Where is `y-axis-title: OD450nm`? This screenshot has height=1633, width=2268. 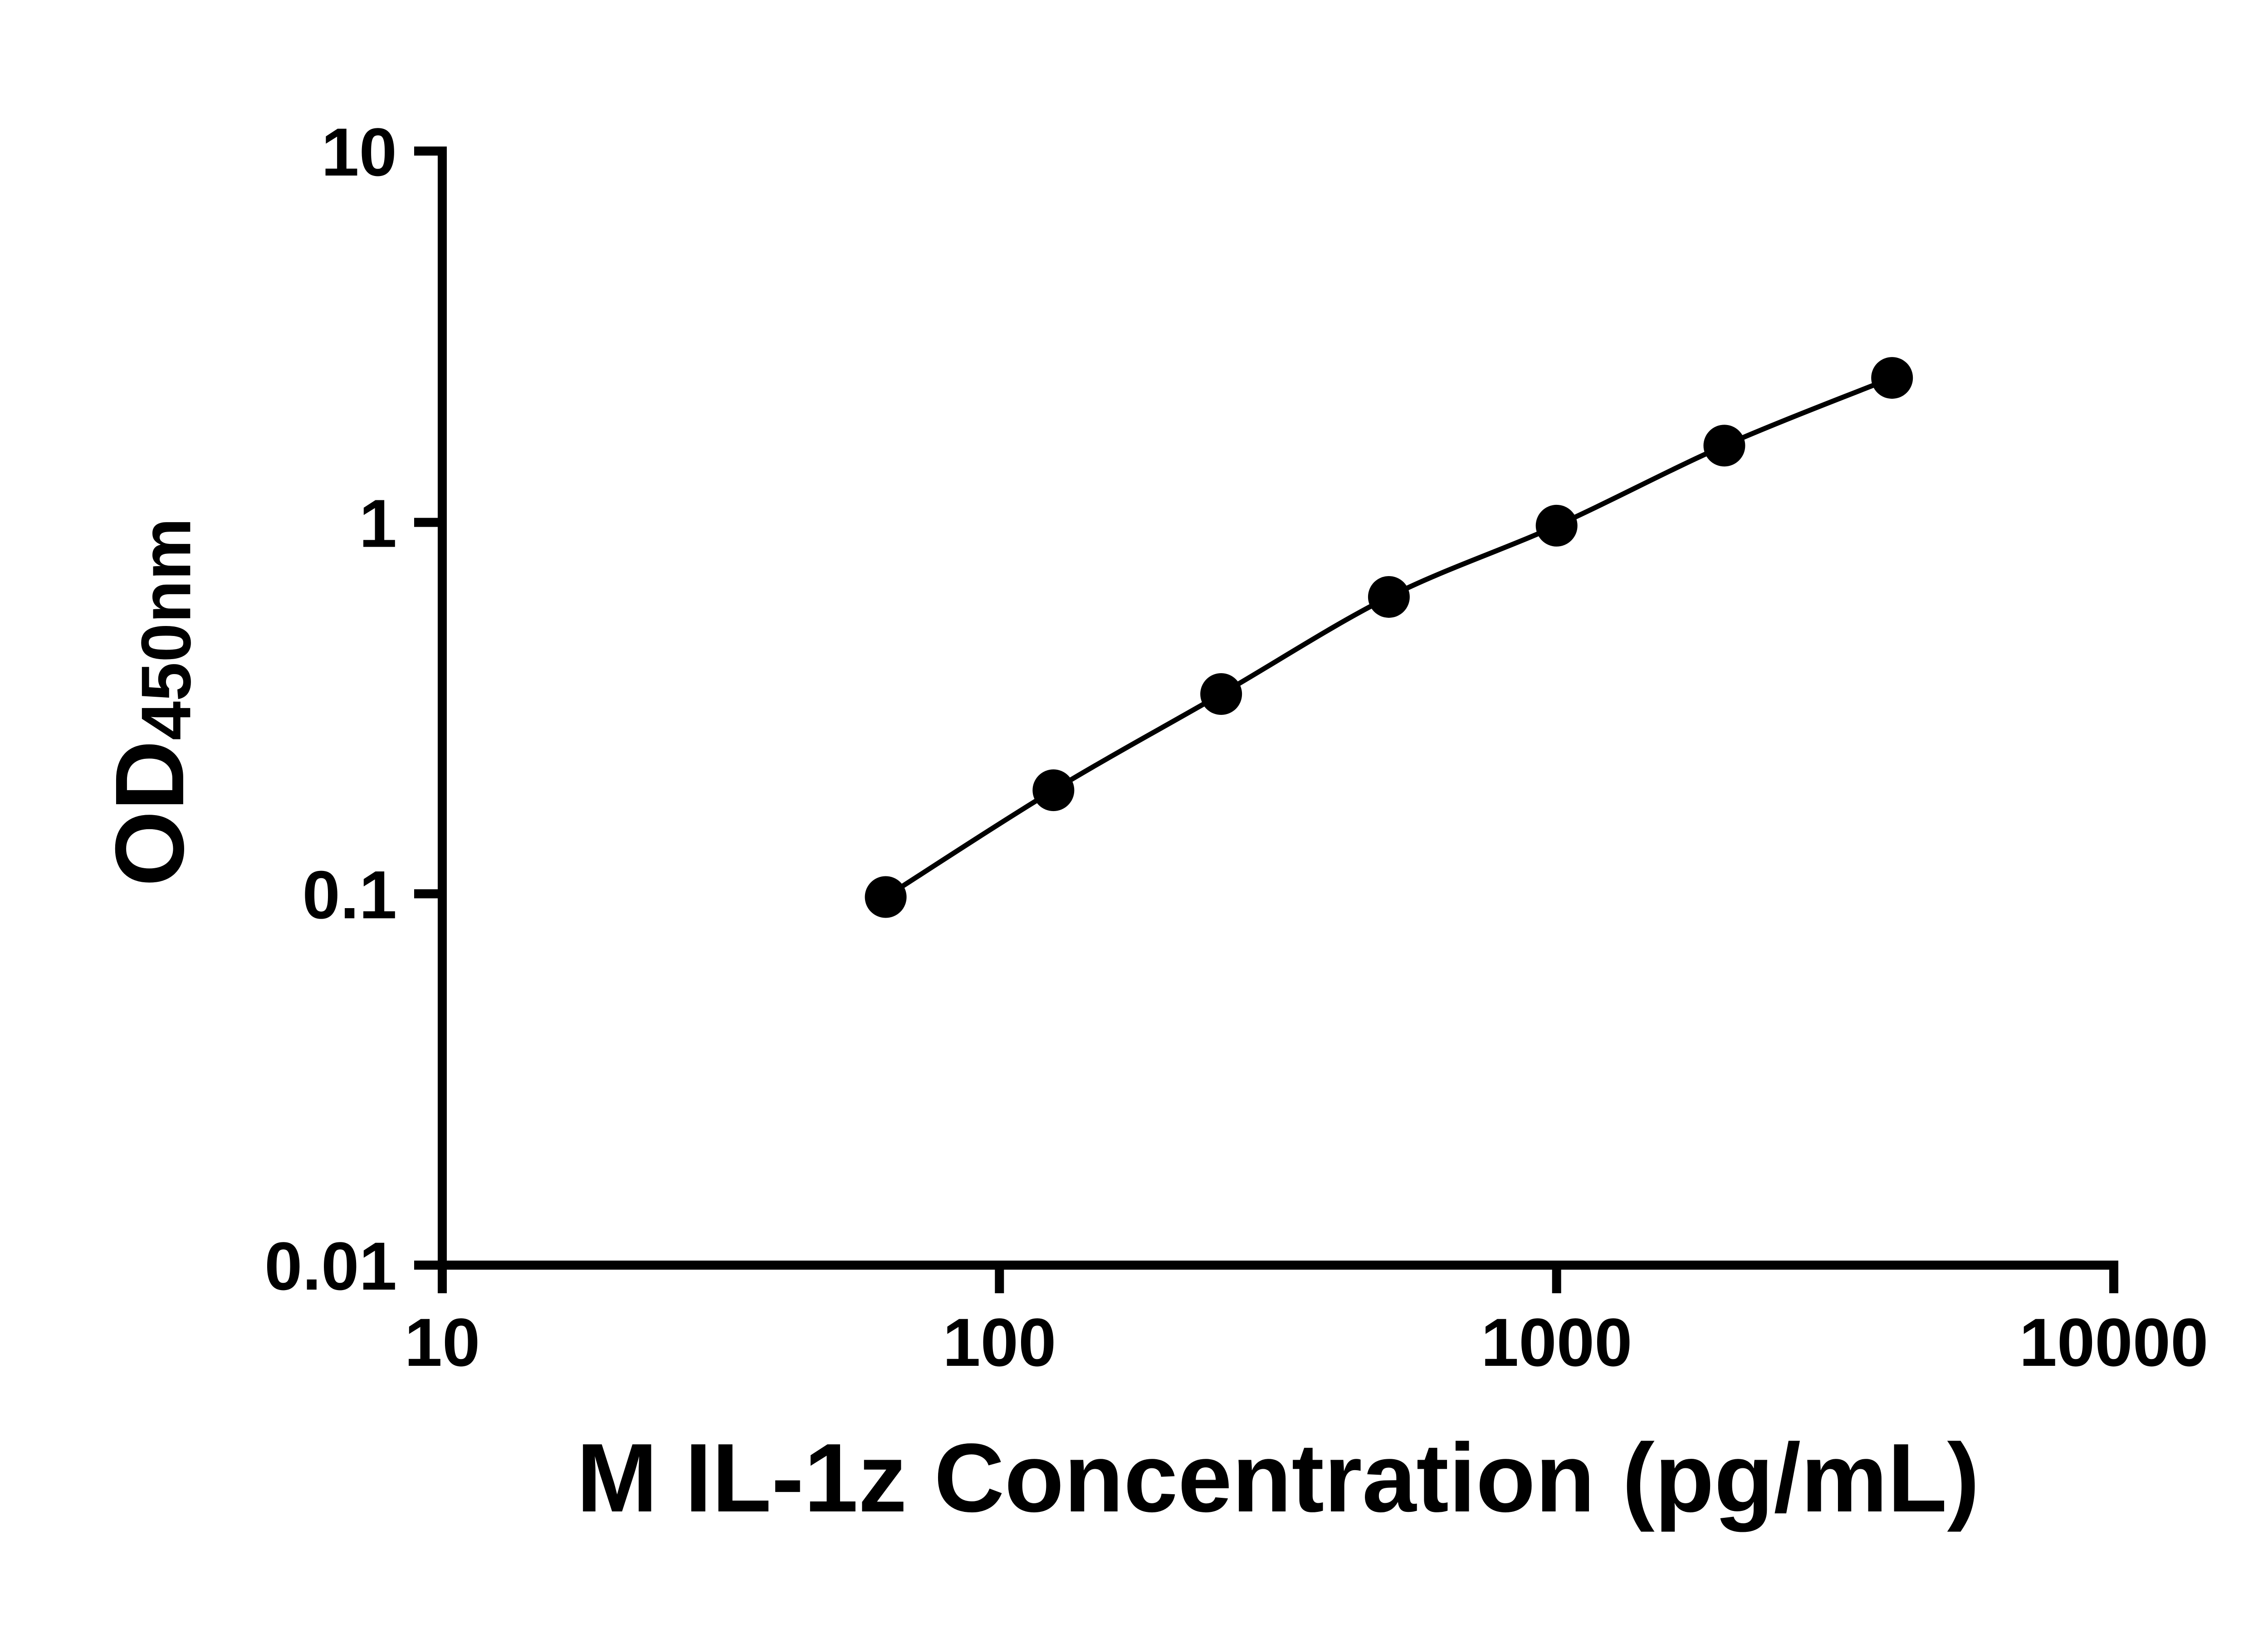
y-axis-title: OD450nm is located at coordinates (150, 702).